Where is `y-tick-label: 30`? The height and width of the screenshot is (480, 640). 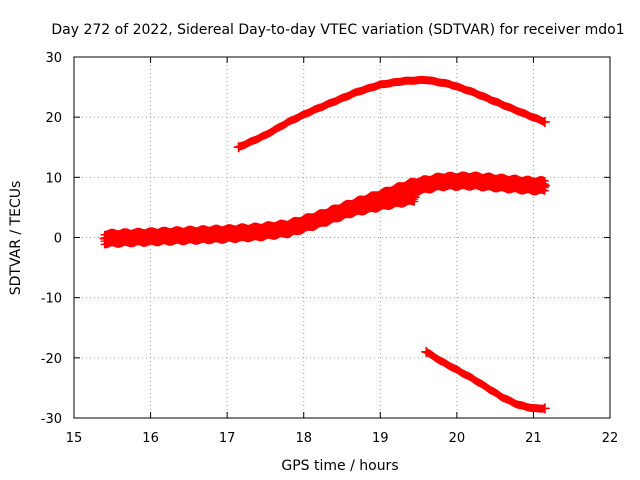
y-tick-label: 30 is located at coordinates (53, 58).